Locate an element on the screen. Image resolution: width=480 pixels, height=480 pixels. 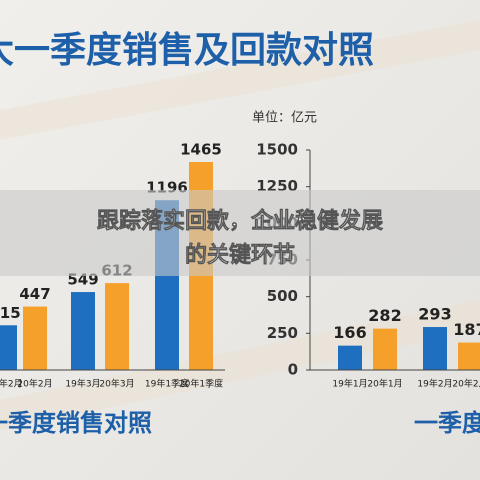
x-tick-label: 19年3月 is located at coordinates (82, 384).